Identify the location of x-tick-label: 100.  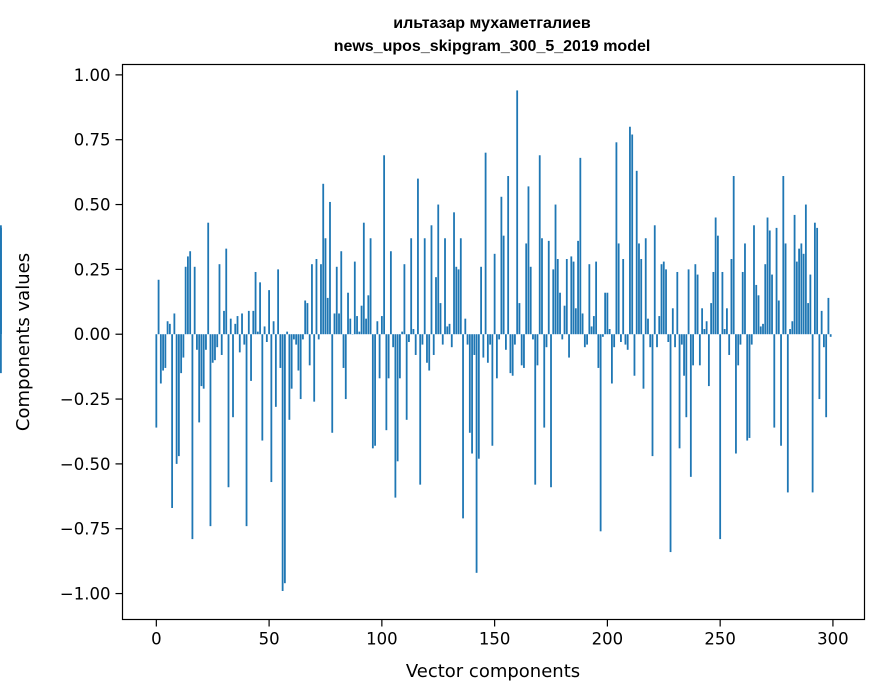
(382, 639).